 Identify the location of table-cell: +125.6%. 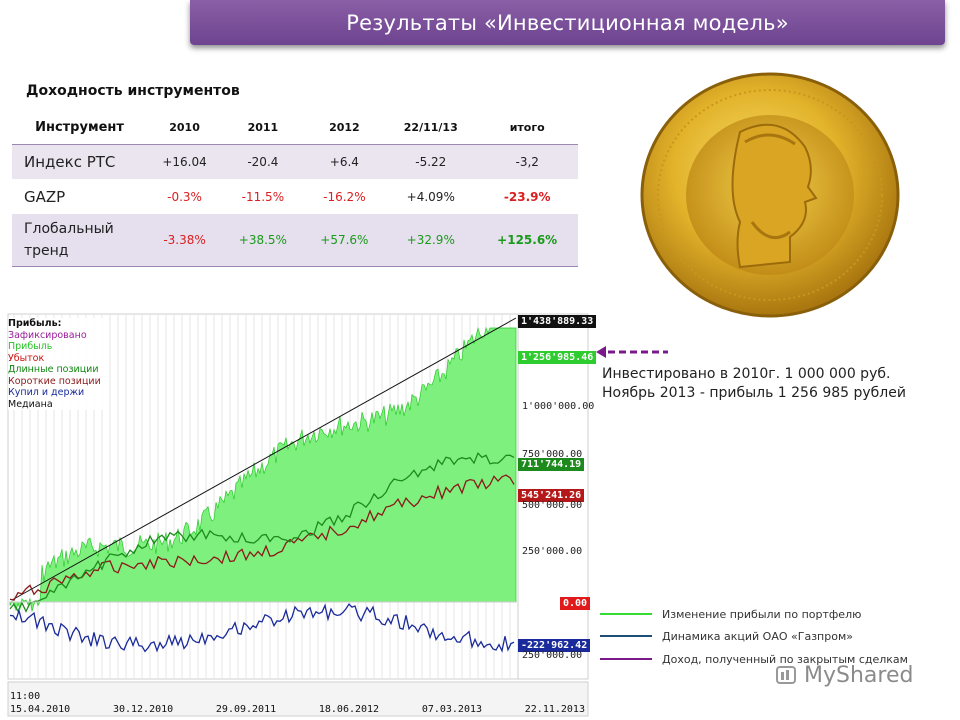
(527, 240).